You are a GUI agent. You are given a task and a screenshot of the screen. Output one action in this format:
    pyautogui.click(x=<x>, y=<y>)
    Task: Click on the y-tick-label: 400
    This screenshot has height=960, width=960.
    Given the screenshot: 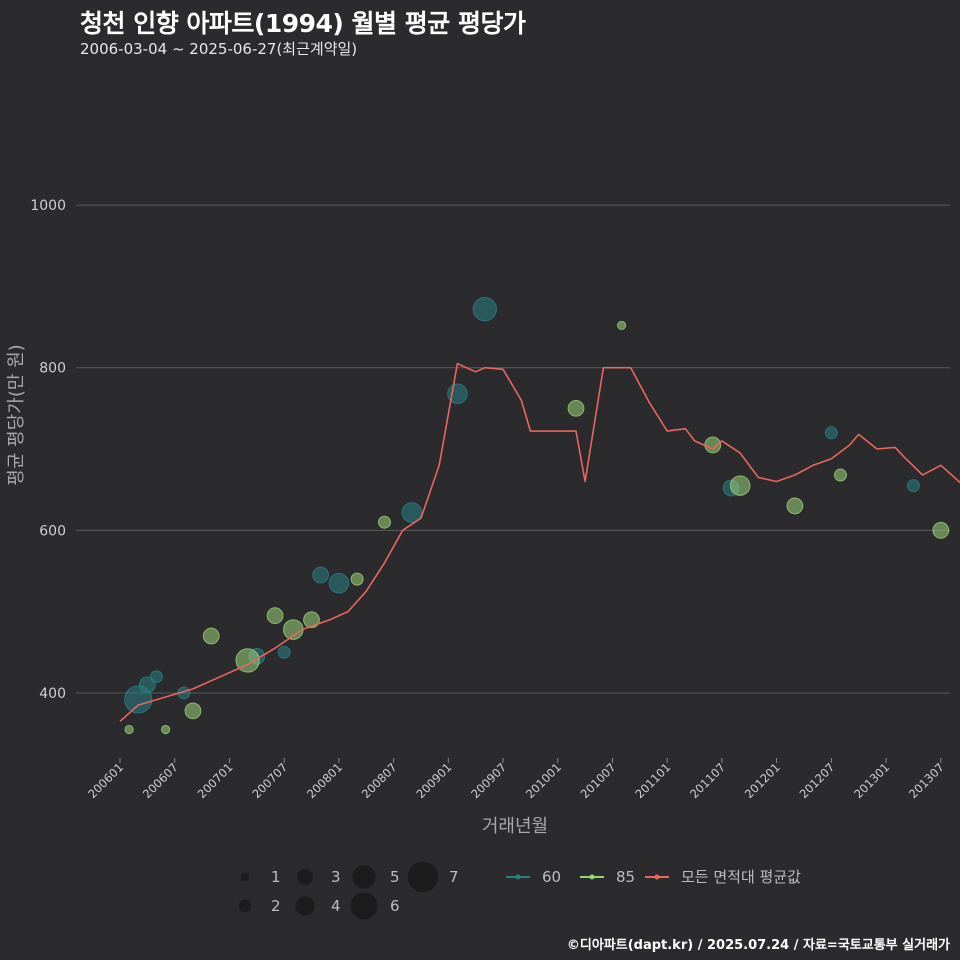 What is the action you would take?
    pyautogui.click(x=52, y=694)
    